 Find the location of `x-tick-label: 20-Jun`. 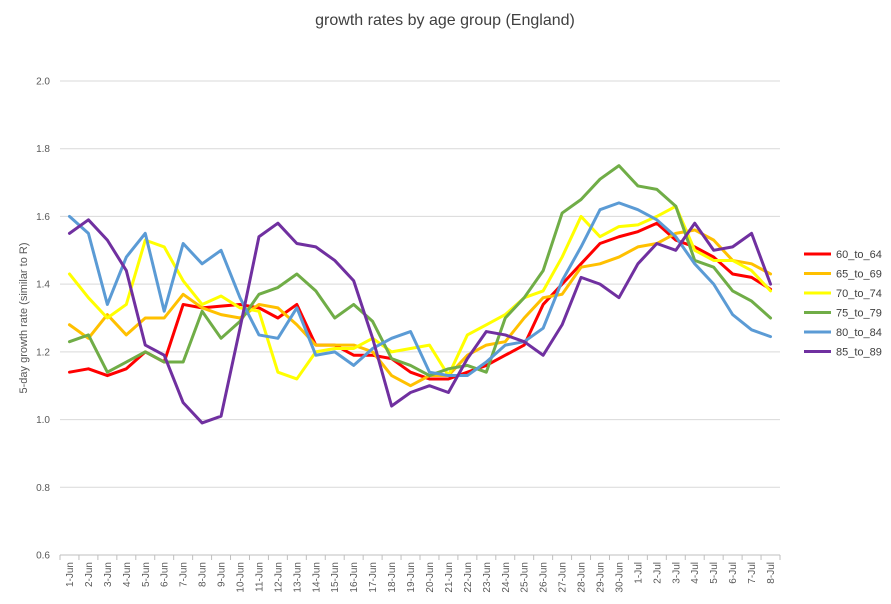

x-tick-label: 20-Jun is located at coordinates (430, 577).